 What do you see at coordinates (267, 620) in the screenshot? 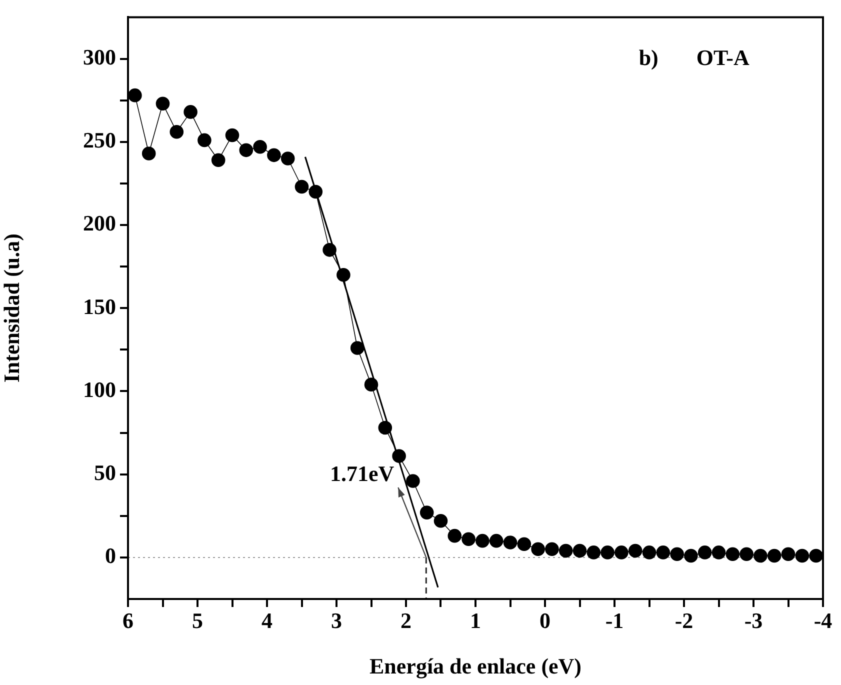
I see `x-tick-label: 4` at bounding box center [267, 620].